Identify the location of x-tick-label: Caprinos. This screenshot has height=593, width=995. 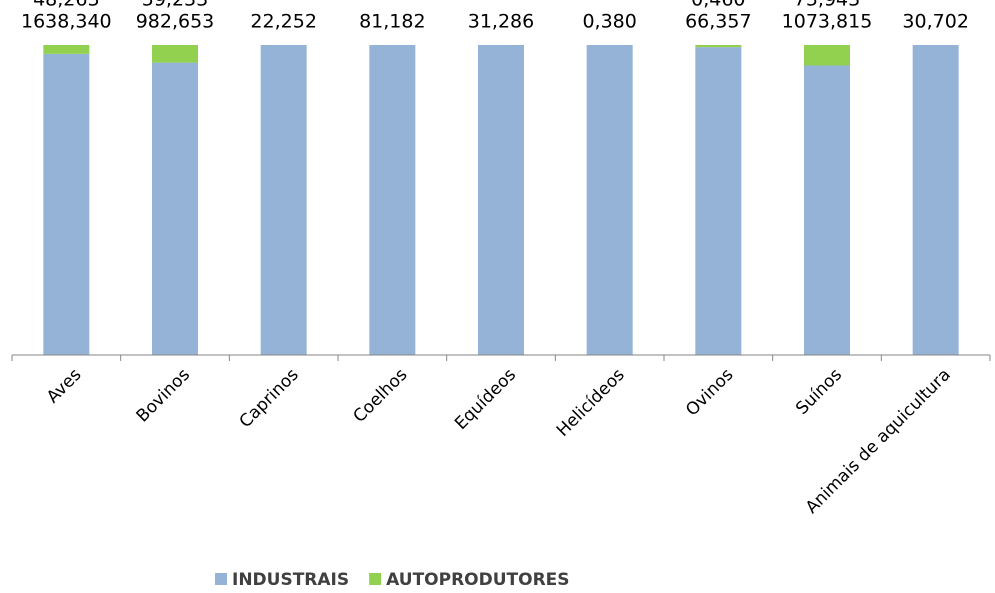
(269, 398).